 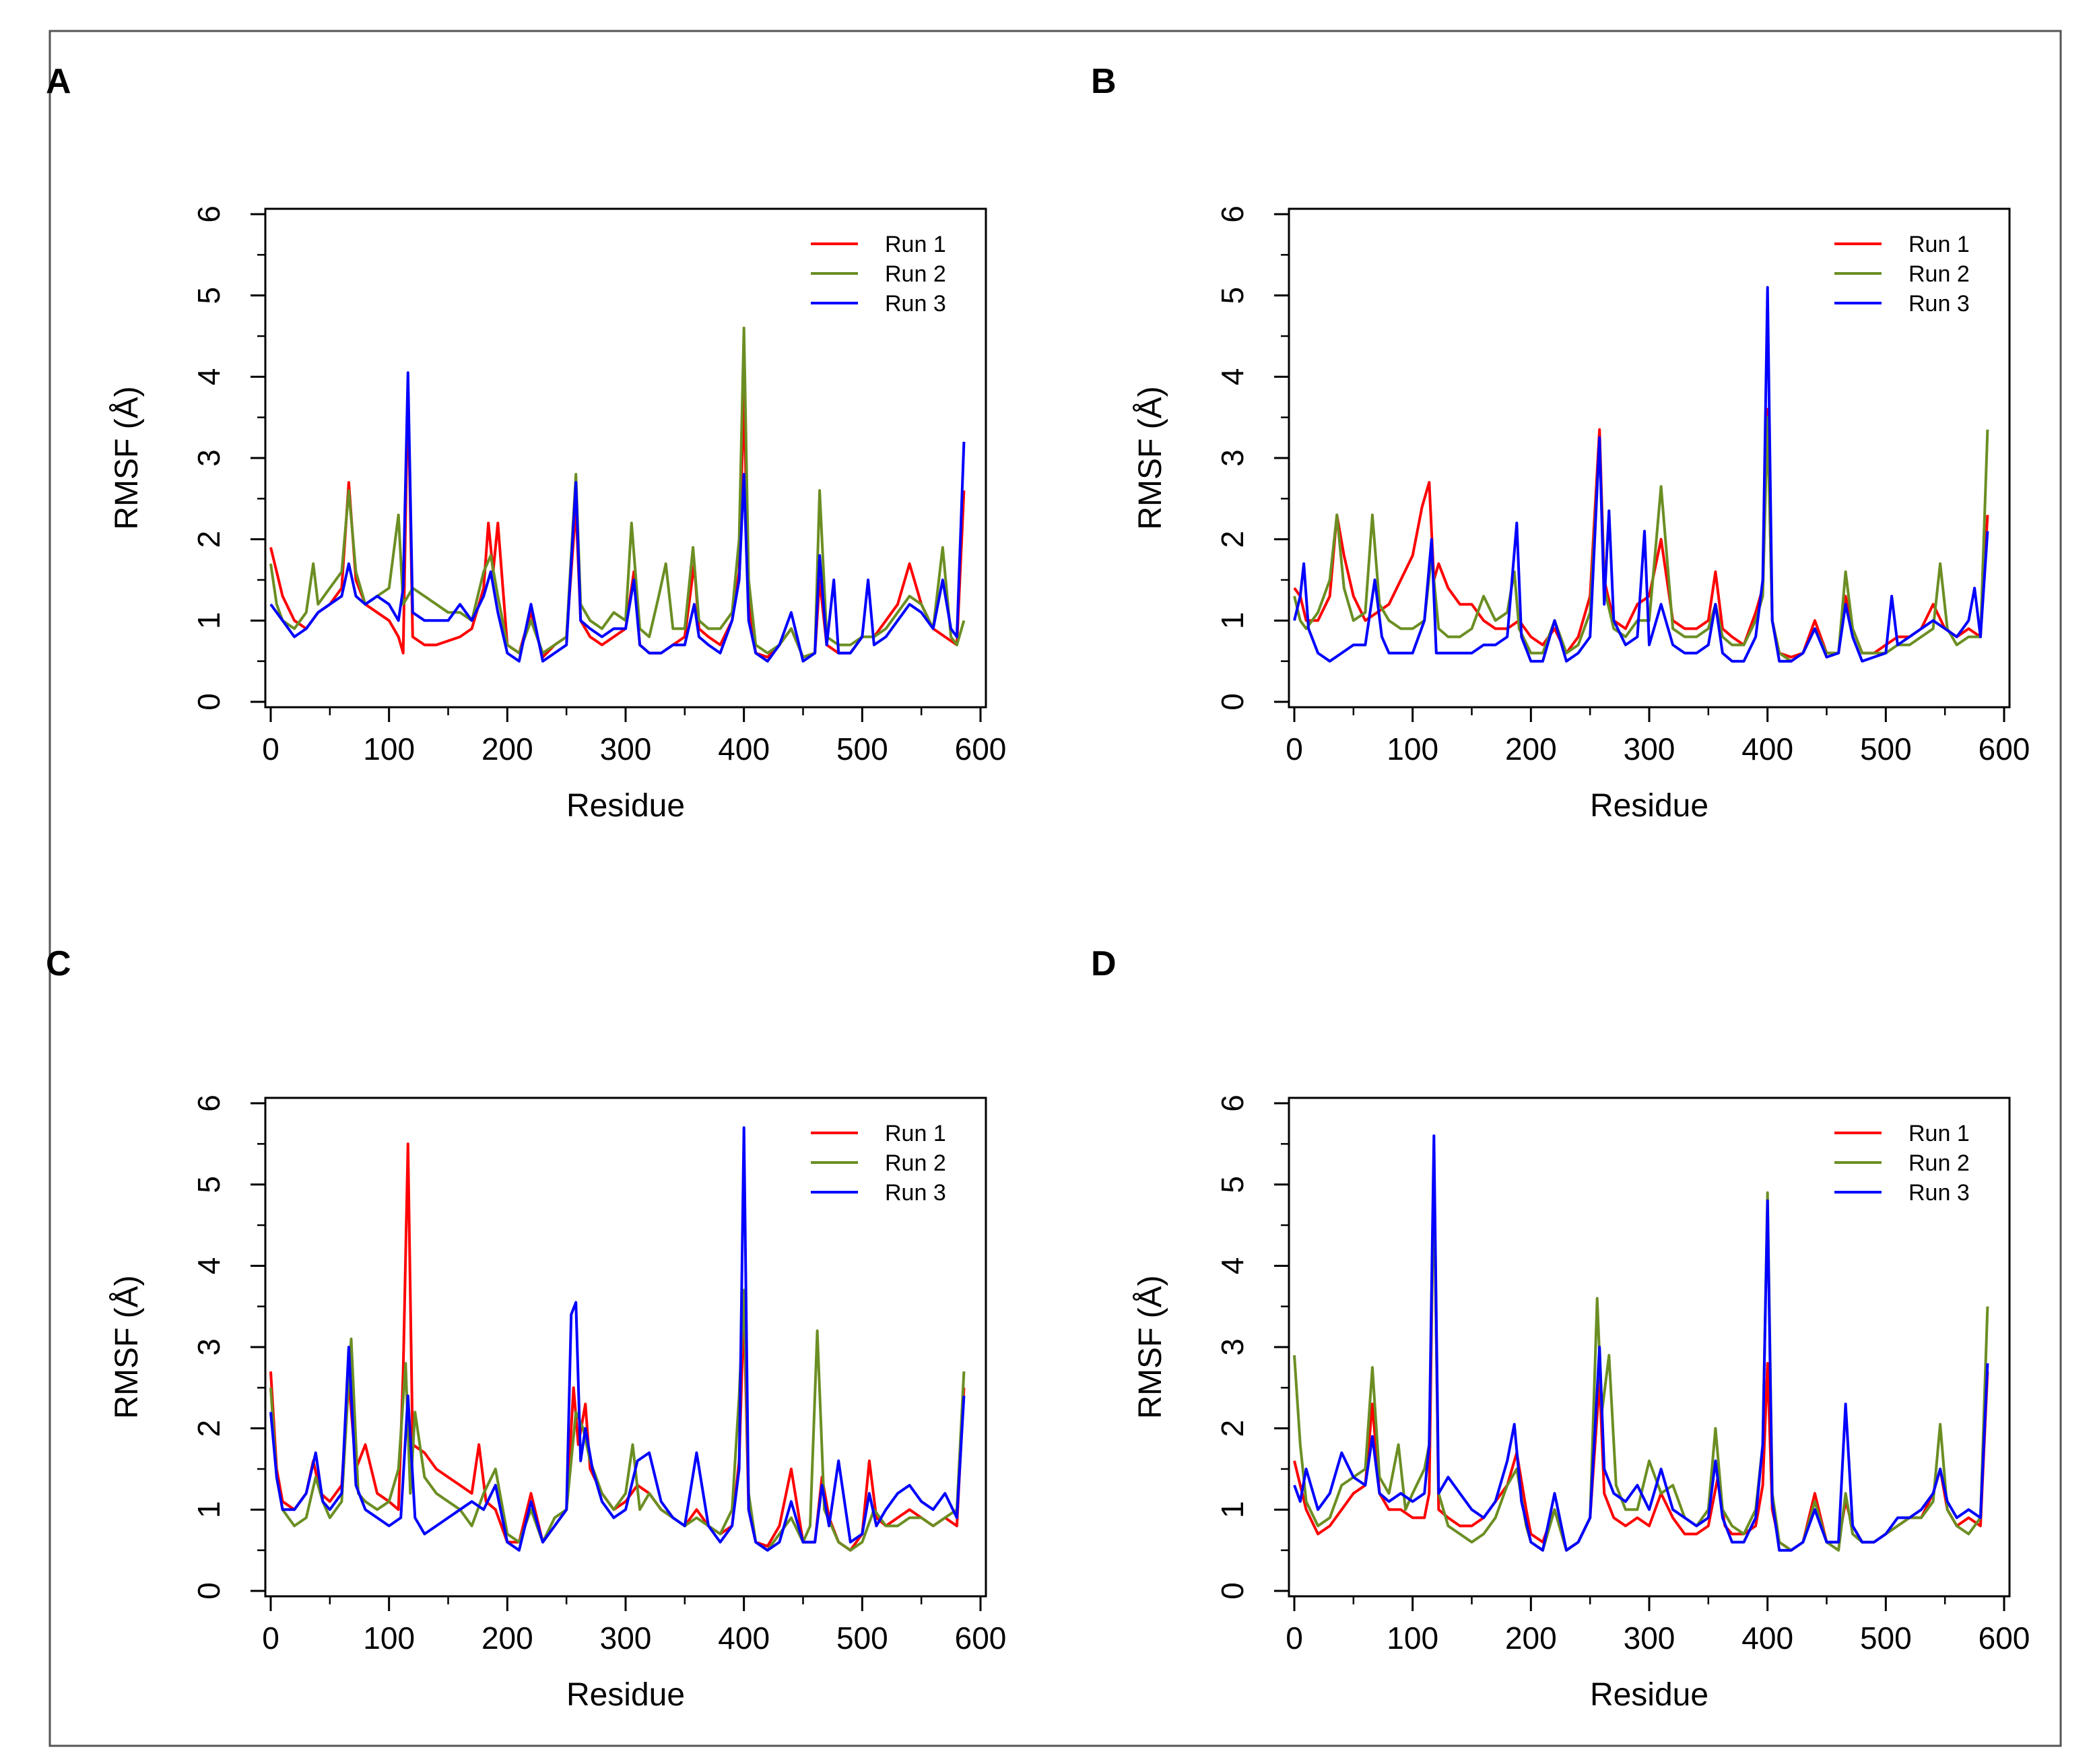 What do you see at coordinates (1104, 81) in the screenshot?
I see `panel-label-b: B` at bounding box center [1104, 81].